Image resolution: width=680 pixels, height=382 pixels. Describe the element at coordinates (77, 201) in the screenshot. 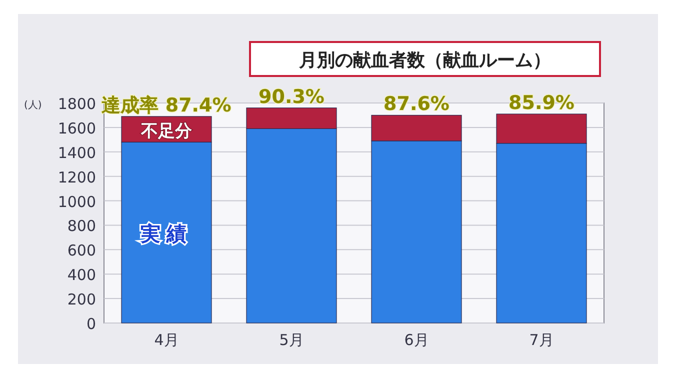

I see `y-tick-label: 1000` at that location.